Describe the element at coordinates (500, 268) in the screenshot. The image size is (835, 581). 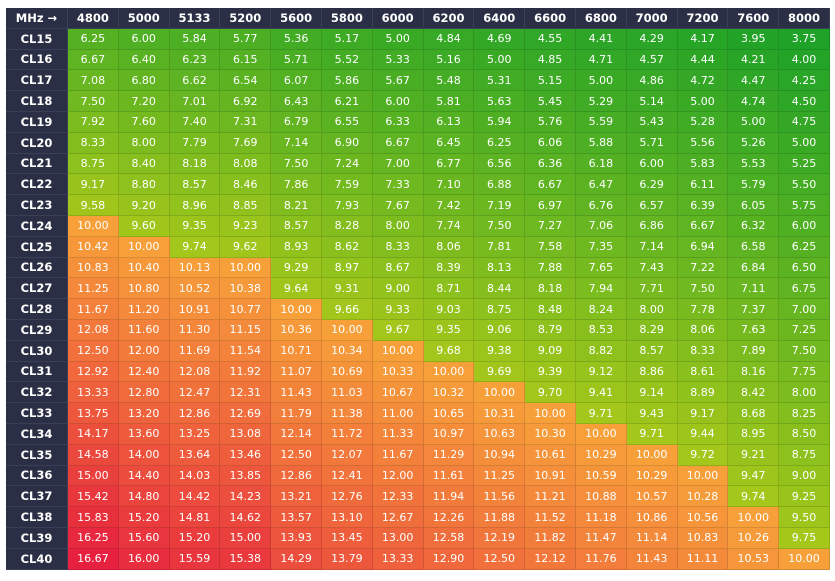
I see `latency-cell: 8.13` at that location.